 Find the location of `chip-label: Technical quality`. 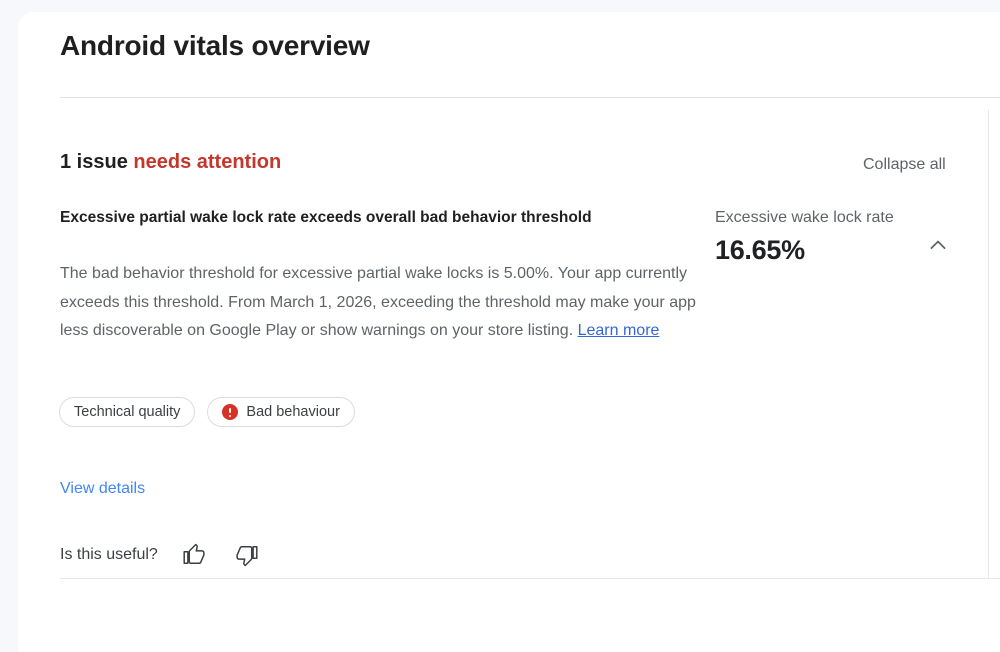

chip-label: Technical quality is located at coordinates (127, 412).